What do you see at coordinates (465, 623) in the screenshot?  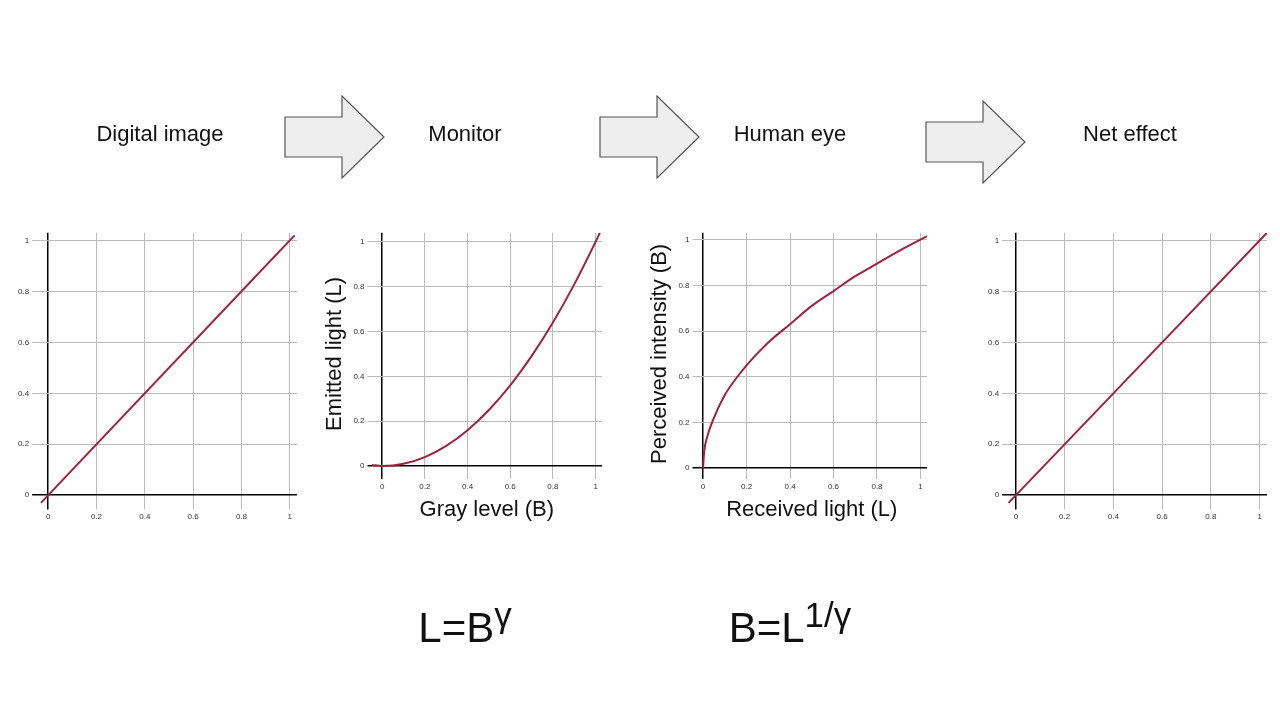 I see `text: L=B$^{γ}$` at bounding box center [465, 623].